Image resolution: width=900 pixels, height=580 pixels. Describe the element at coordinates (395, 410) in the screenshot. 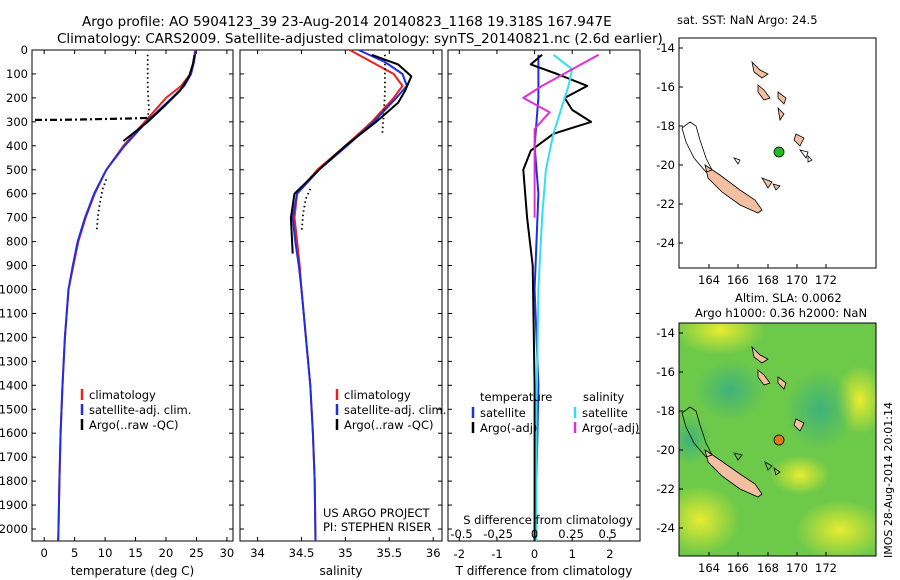

I see `legend-label: satellite-adj. clim.` at that location.